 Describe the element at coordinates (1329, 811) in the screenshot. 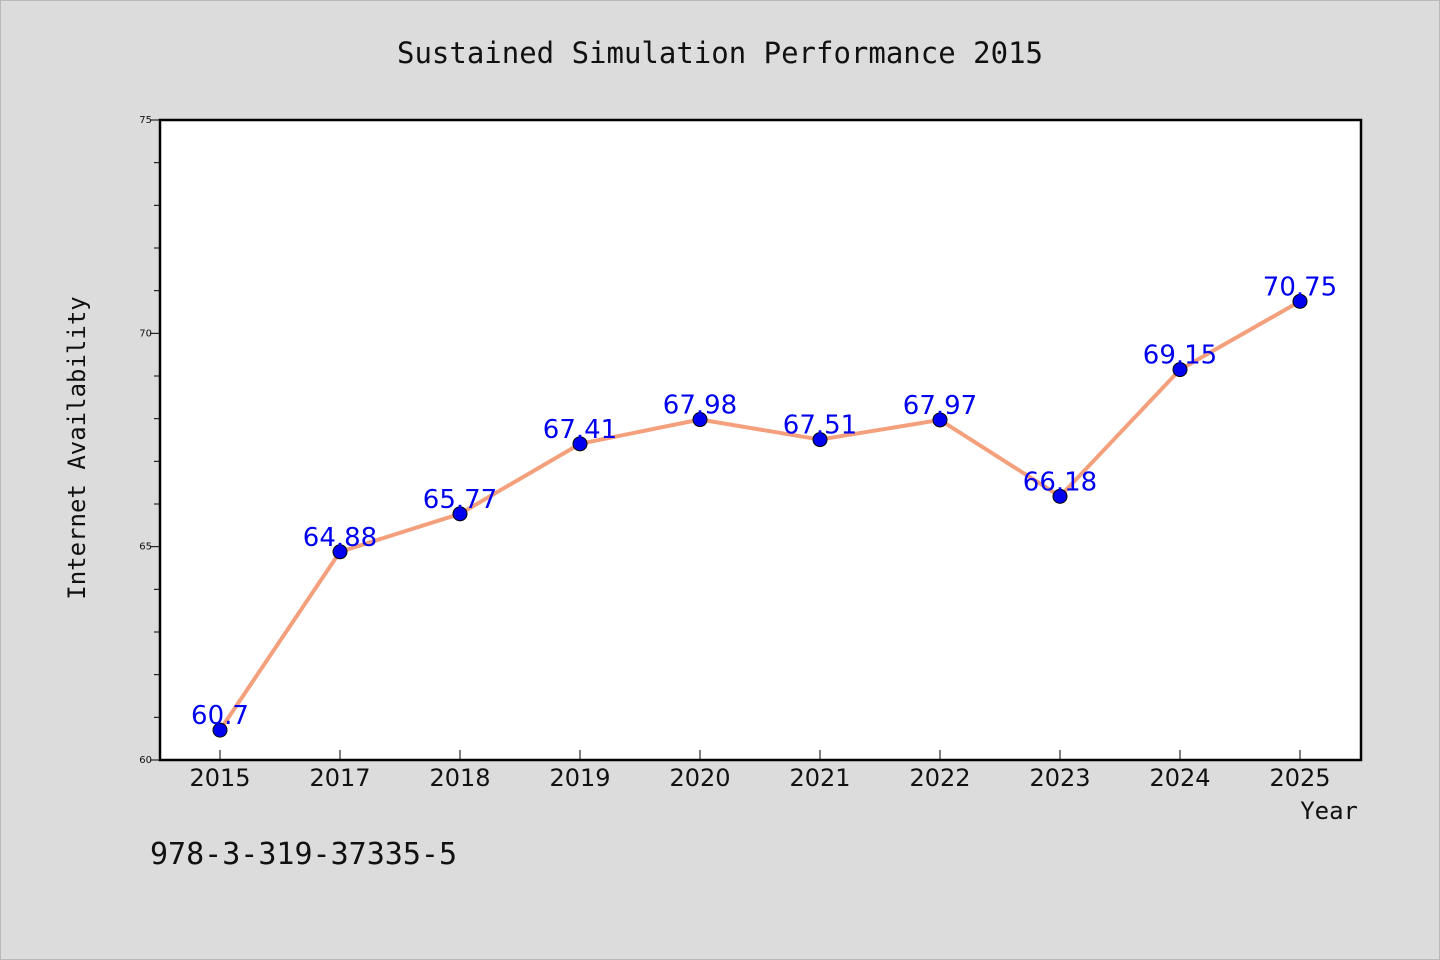

I see `x-axis-label: Year` at that location.